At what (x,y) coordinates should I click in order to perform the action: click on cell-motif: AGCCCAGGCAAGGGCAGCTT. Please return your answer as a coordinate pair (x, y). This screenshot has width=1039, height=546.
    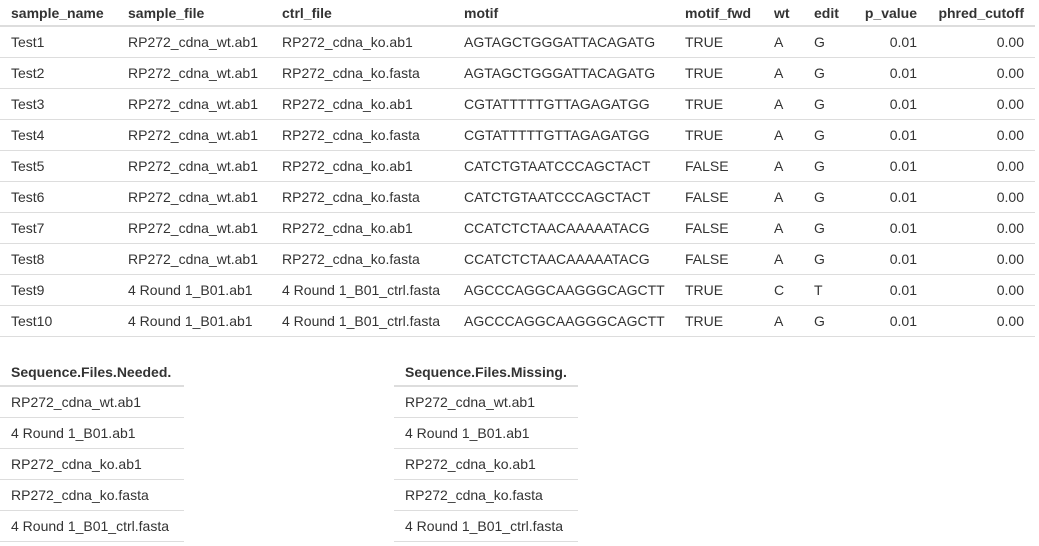
    Looking at the image, I should click on (563, 321).